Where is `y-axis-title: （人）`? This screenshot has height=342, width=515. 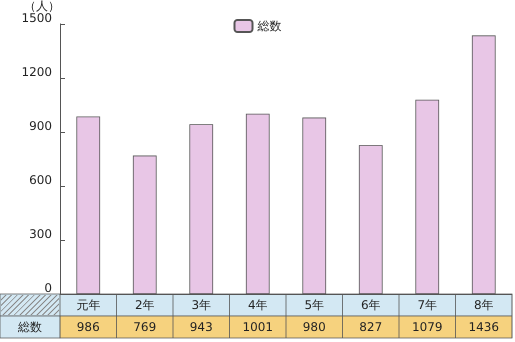
y-axis-title: （人） is located at coordinates (42, 6).